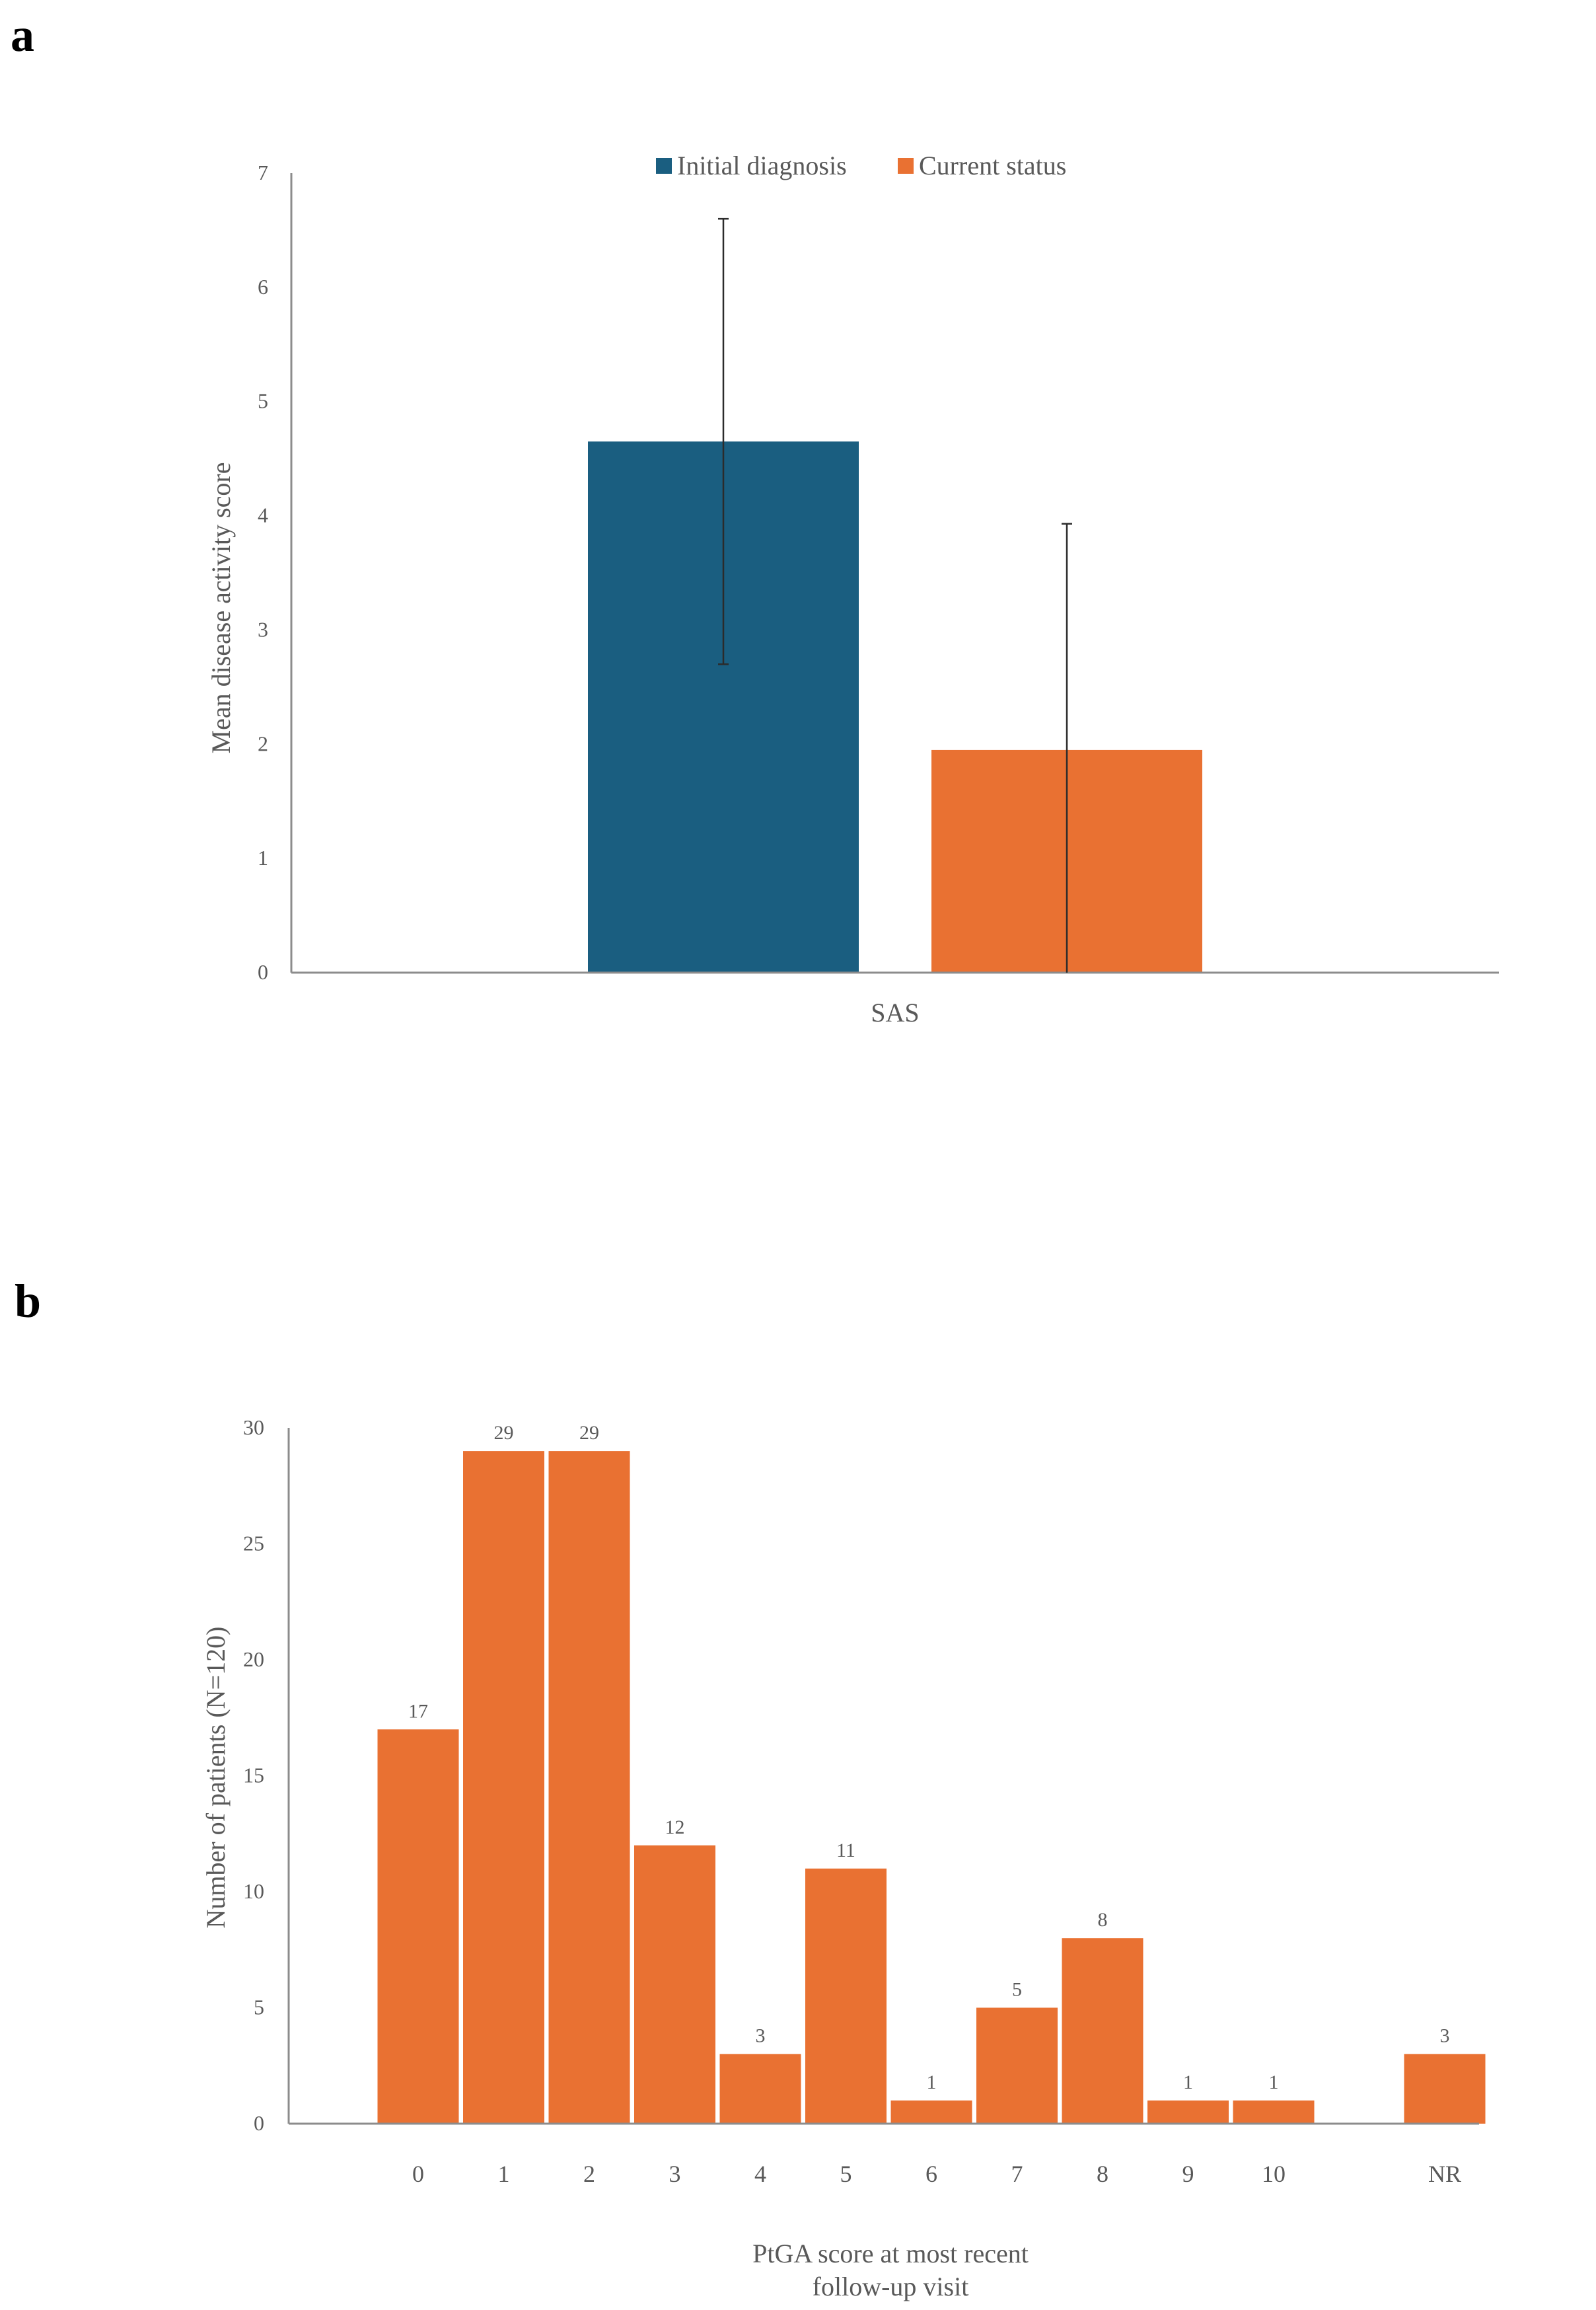  Describe the element at coordinates (263, 858) in the screenshot. I see `y-tick-label: 1` at that location.